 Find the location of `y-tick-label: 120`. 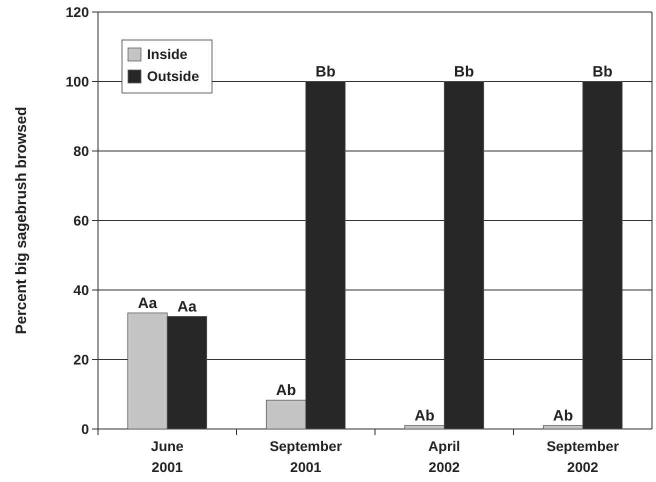

y-tick-label: 120 is located at coordinates (78, 12).